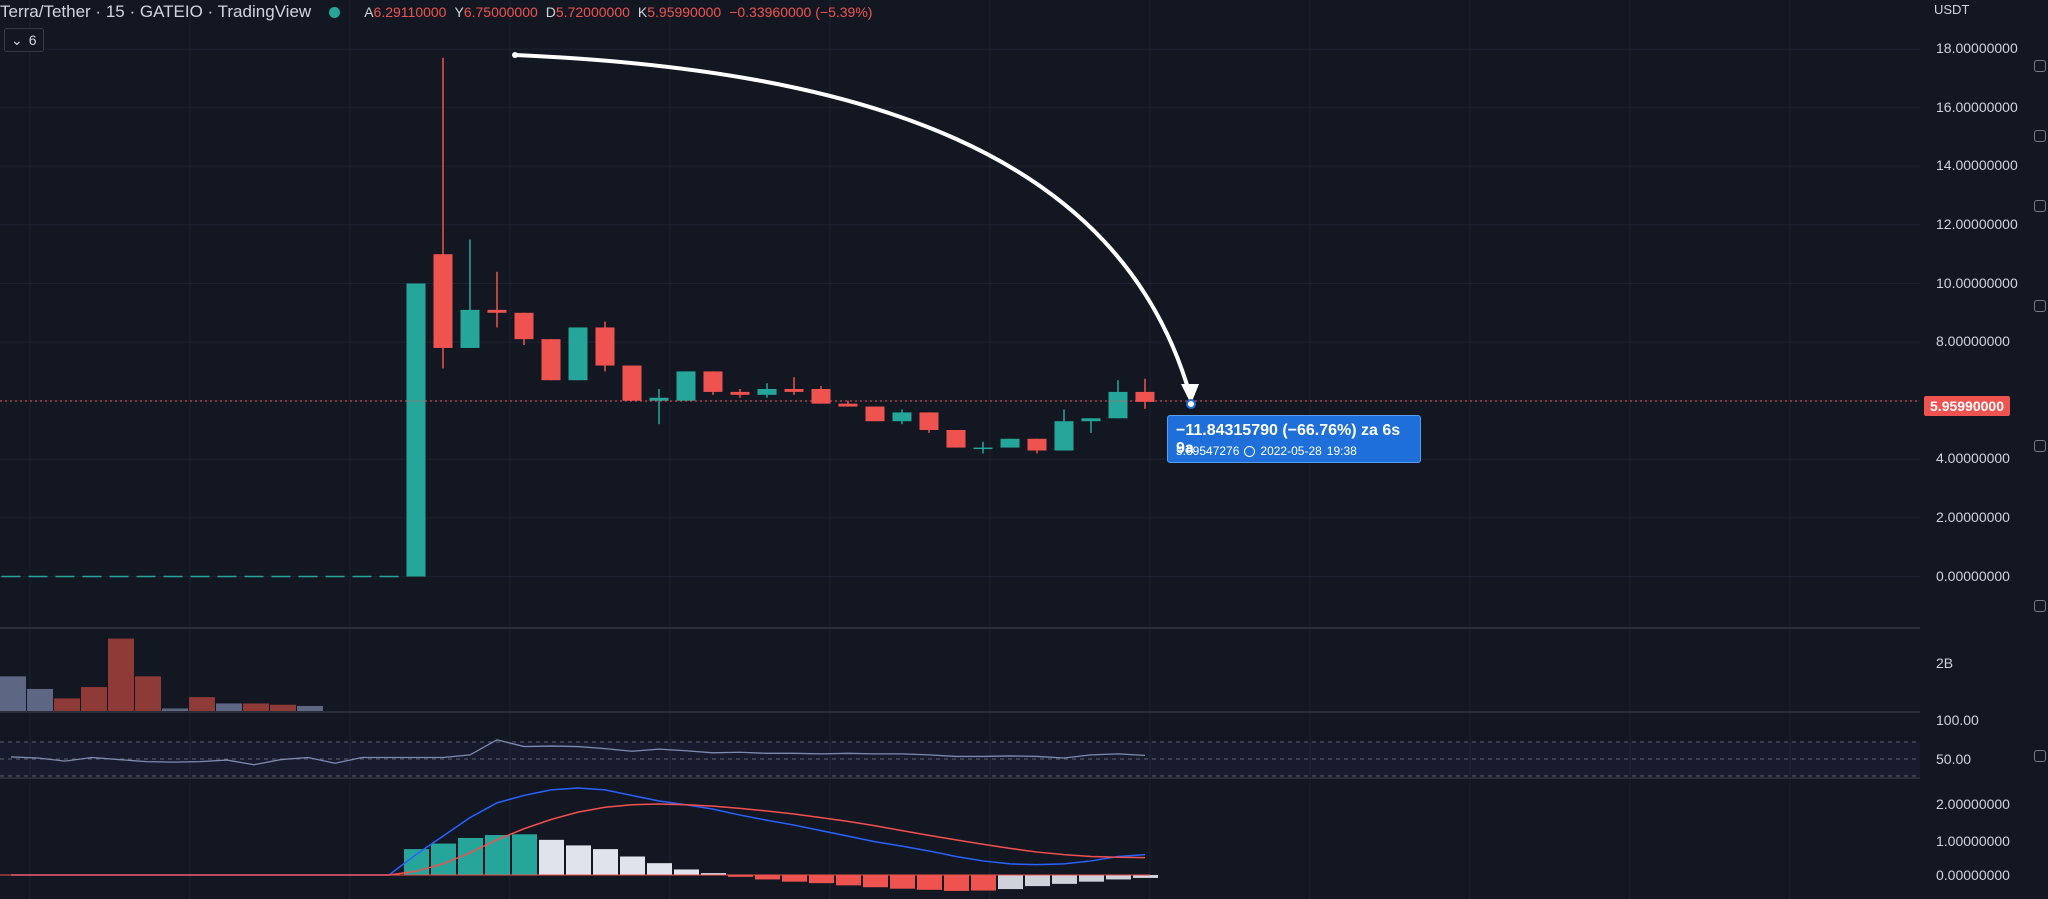 The width and height of the screenshot is (2048, 899). Describe the element at coordinates (1973, 516) in the screenshot. I see `price-tick-label: 2.00000000` at that location.